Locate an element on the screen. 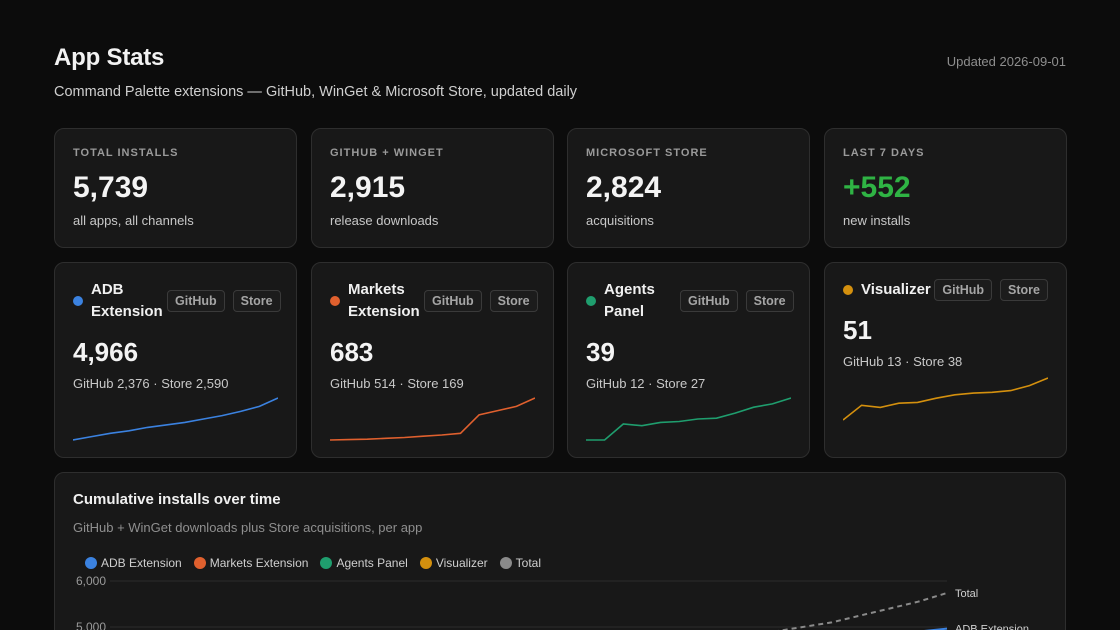 This screenshot has width=1120, height=630. app-name: Agents Panel is located at coordinates (629, 300).